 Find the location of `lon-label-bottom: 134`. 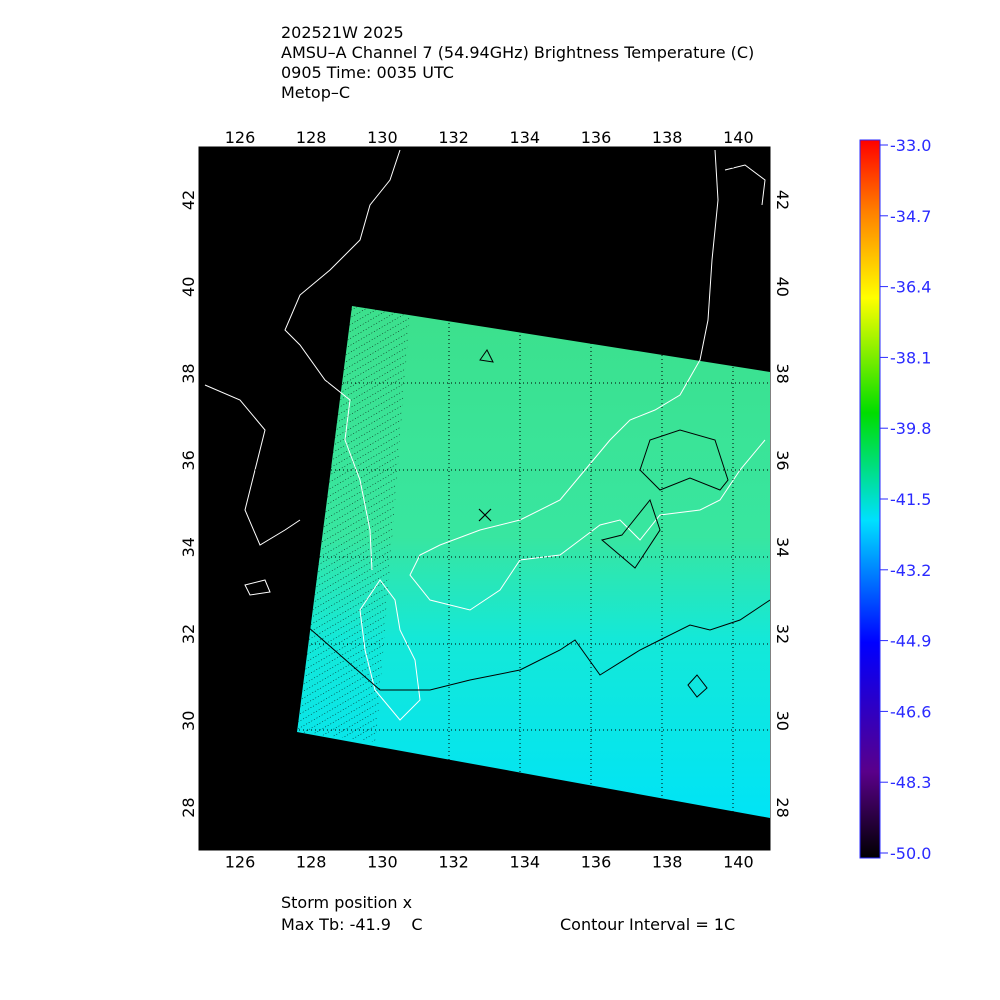

lon-label-bottom: 134 is located at coordinates (525, 862).